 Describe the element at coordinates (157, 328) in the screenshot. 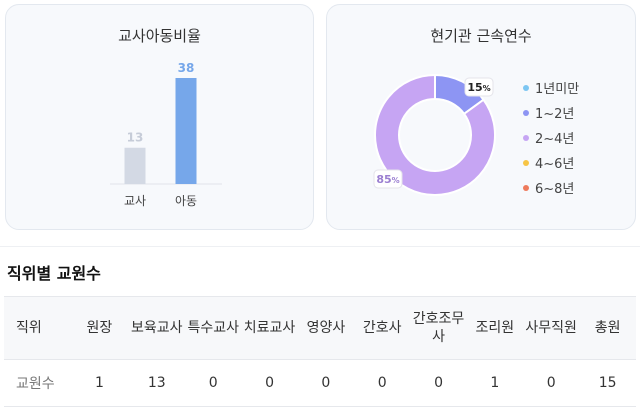

I see `column-header: 보육교사` at that location.